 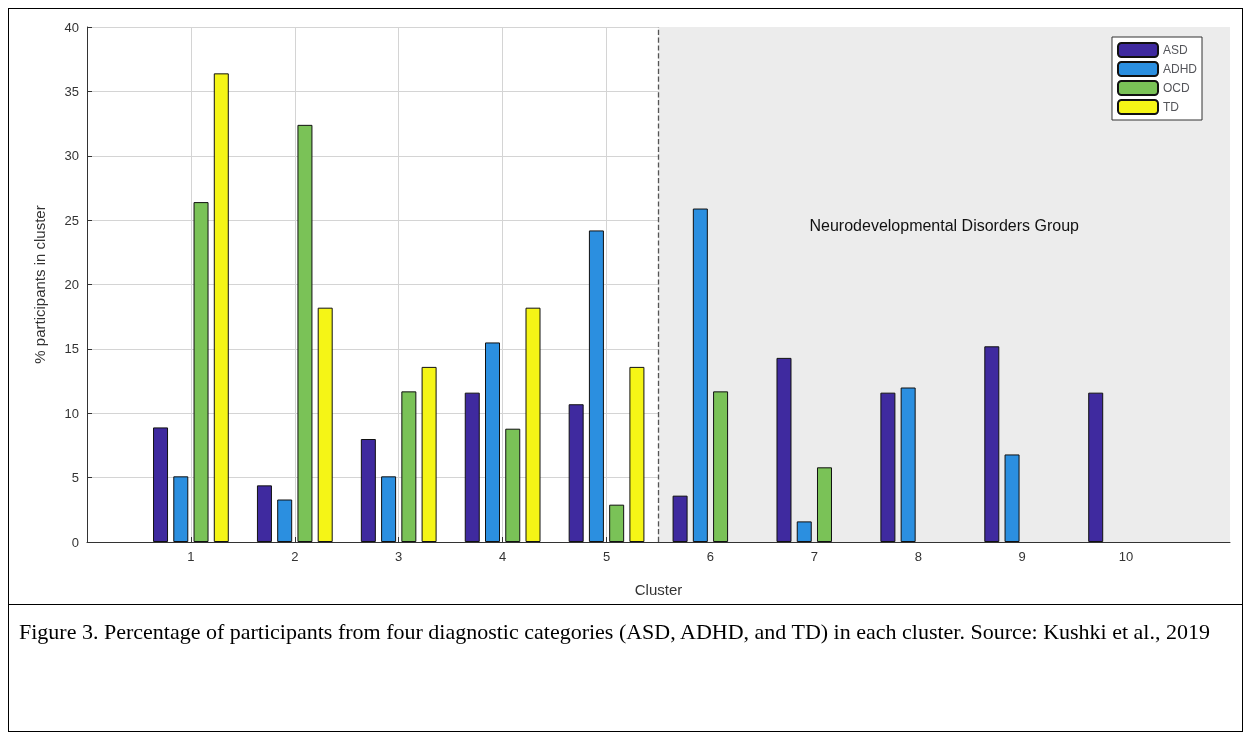 I want to click on legend-label: ADHD, so click(x=1180, y=69).